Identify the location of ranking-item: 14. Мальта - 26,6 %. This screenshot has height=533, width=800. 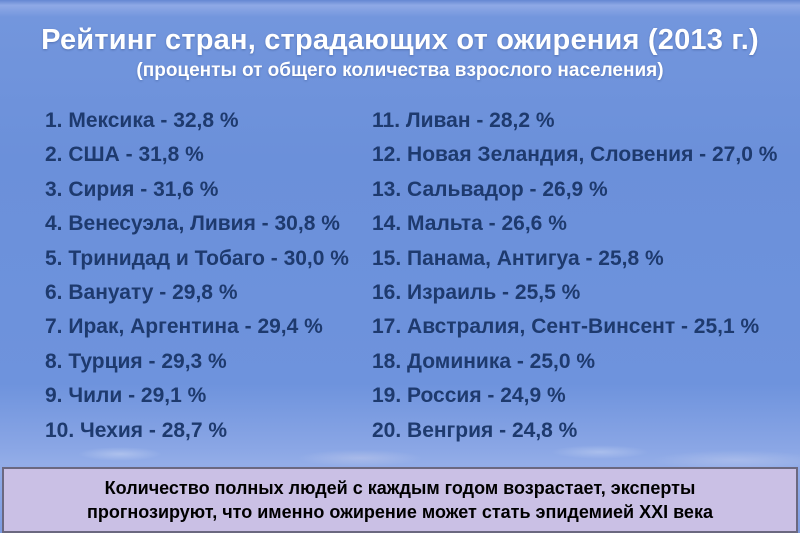
(469, 224).